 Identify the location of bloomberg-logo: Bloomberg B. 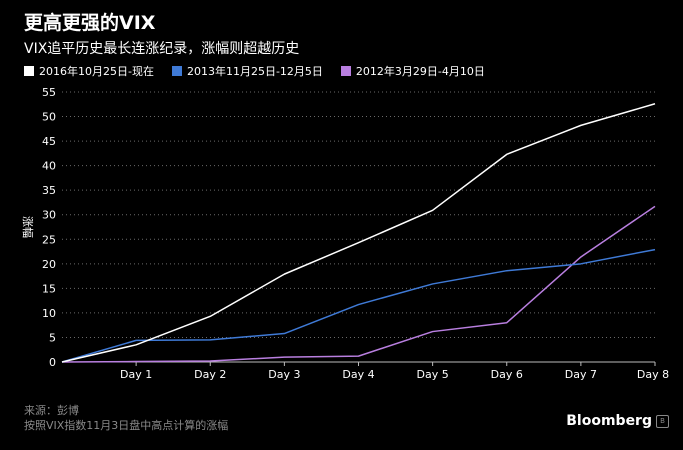
(617, 421).